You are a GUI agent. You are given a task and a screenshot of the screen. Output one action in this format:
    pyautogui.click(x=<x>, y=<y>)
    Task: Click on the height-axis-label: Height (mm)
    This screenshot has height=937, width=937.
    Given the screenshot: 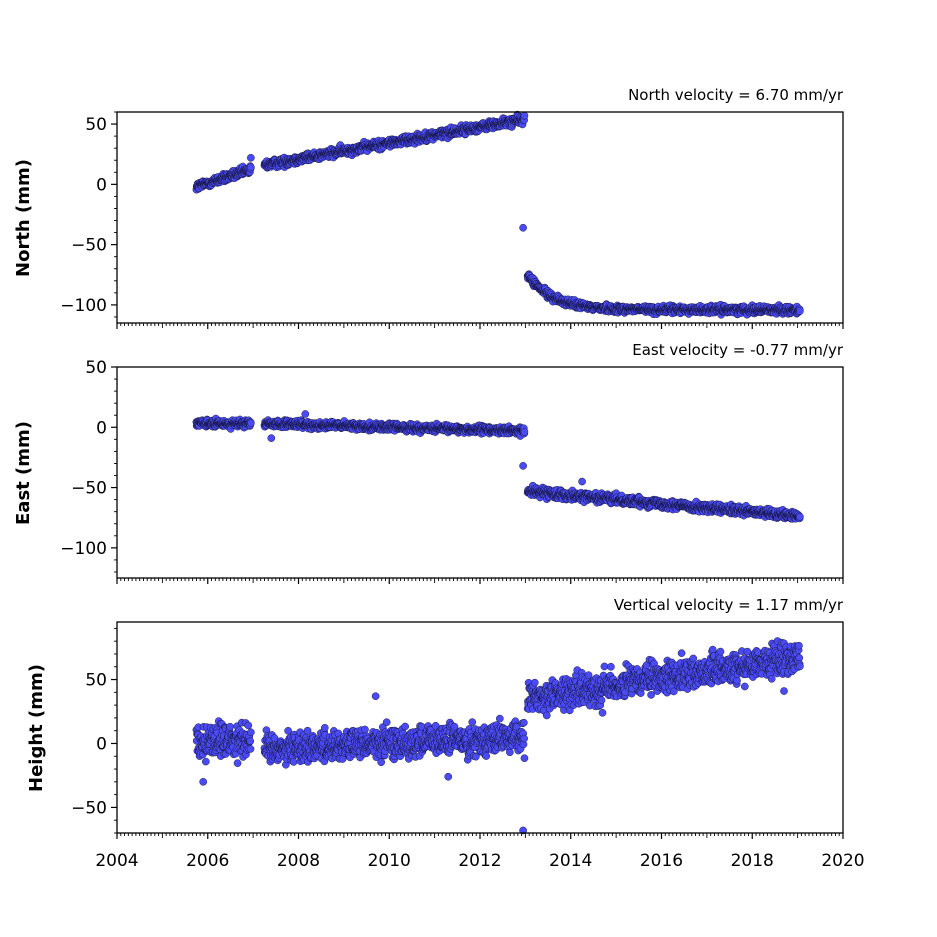 What is the action you would take?
    pyautogui.click(x=36, y=728)
    